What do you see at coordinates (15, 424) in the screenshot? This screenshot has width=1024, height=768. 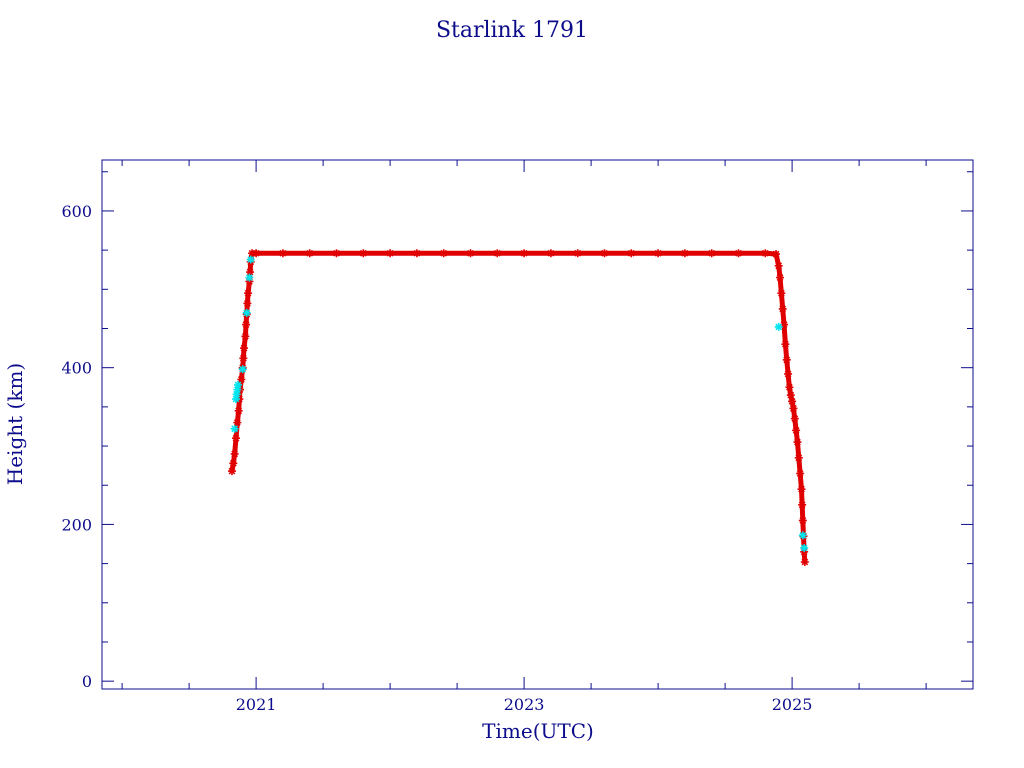 I see `y-axis-label: Height (km)` at bounding box center [15, 424].